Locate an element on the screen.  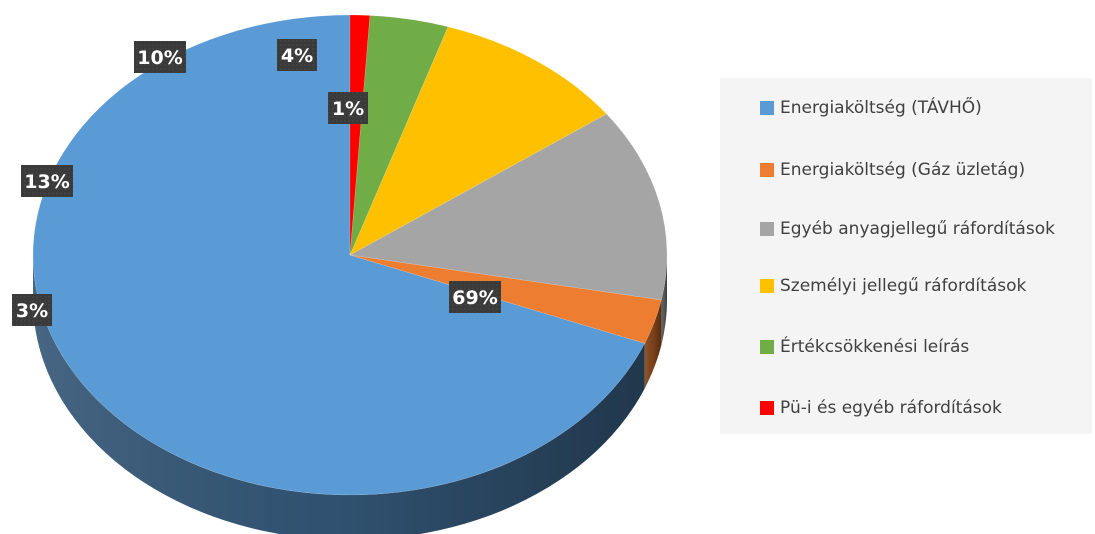
data-label-2: 3% is located at coordinates (32, 310).